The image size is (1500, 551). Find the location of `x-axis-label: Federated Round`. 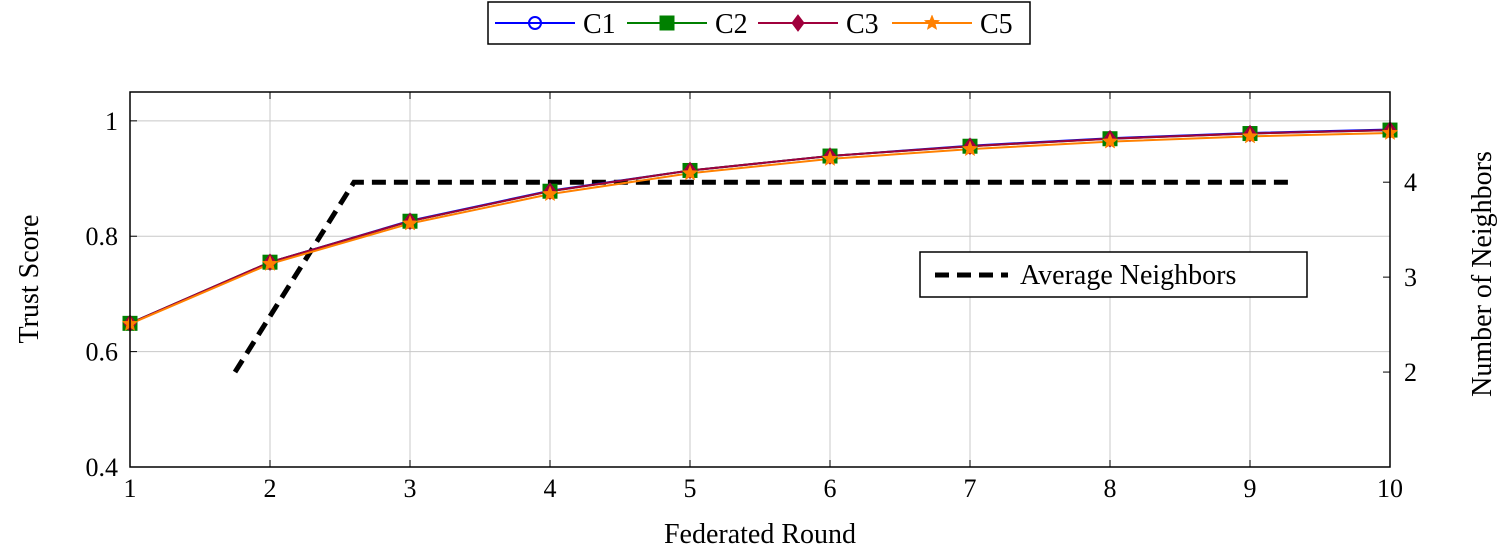

x-axis-label: Federated Round is located at coordinates (760, 534).